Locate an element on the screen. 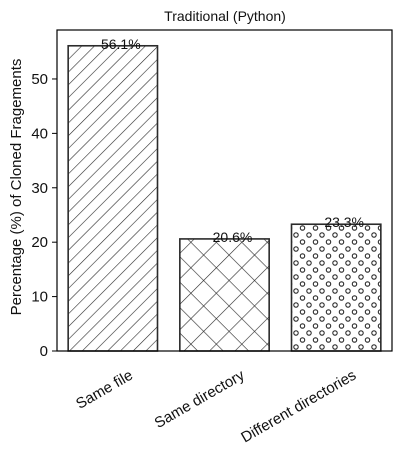 Image resolution: width=407 pixels, height=466 pixels. y-axis-title: Percentage (%) of Cloned Fragements is located at coordinates (16, 187).